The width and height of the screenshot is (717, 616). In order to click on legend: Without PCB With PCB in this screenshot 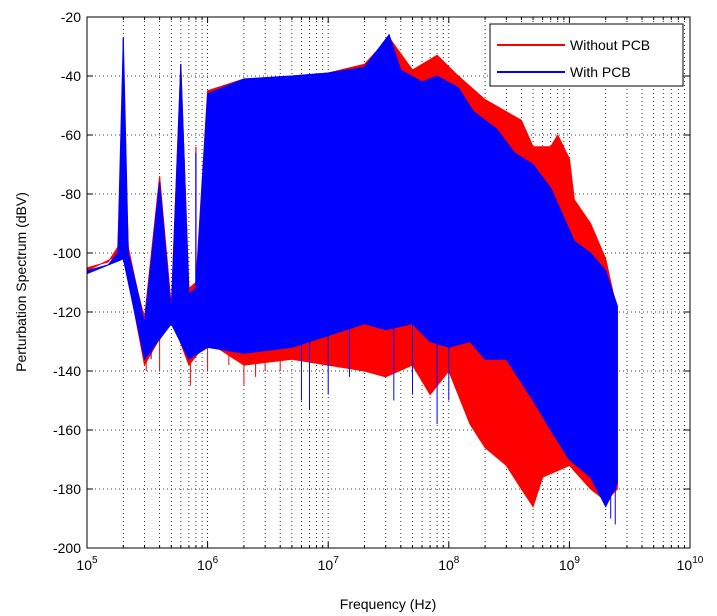, I will do `click(586, 55)`.